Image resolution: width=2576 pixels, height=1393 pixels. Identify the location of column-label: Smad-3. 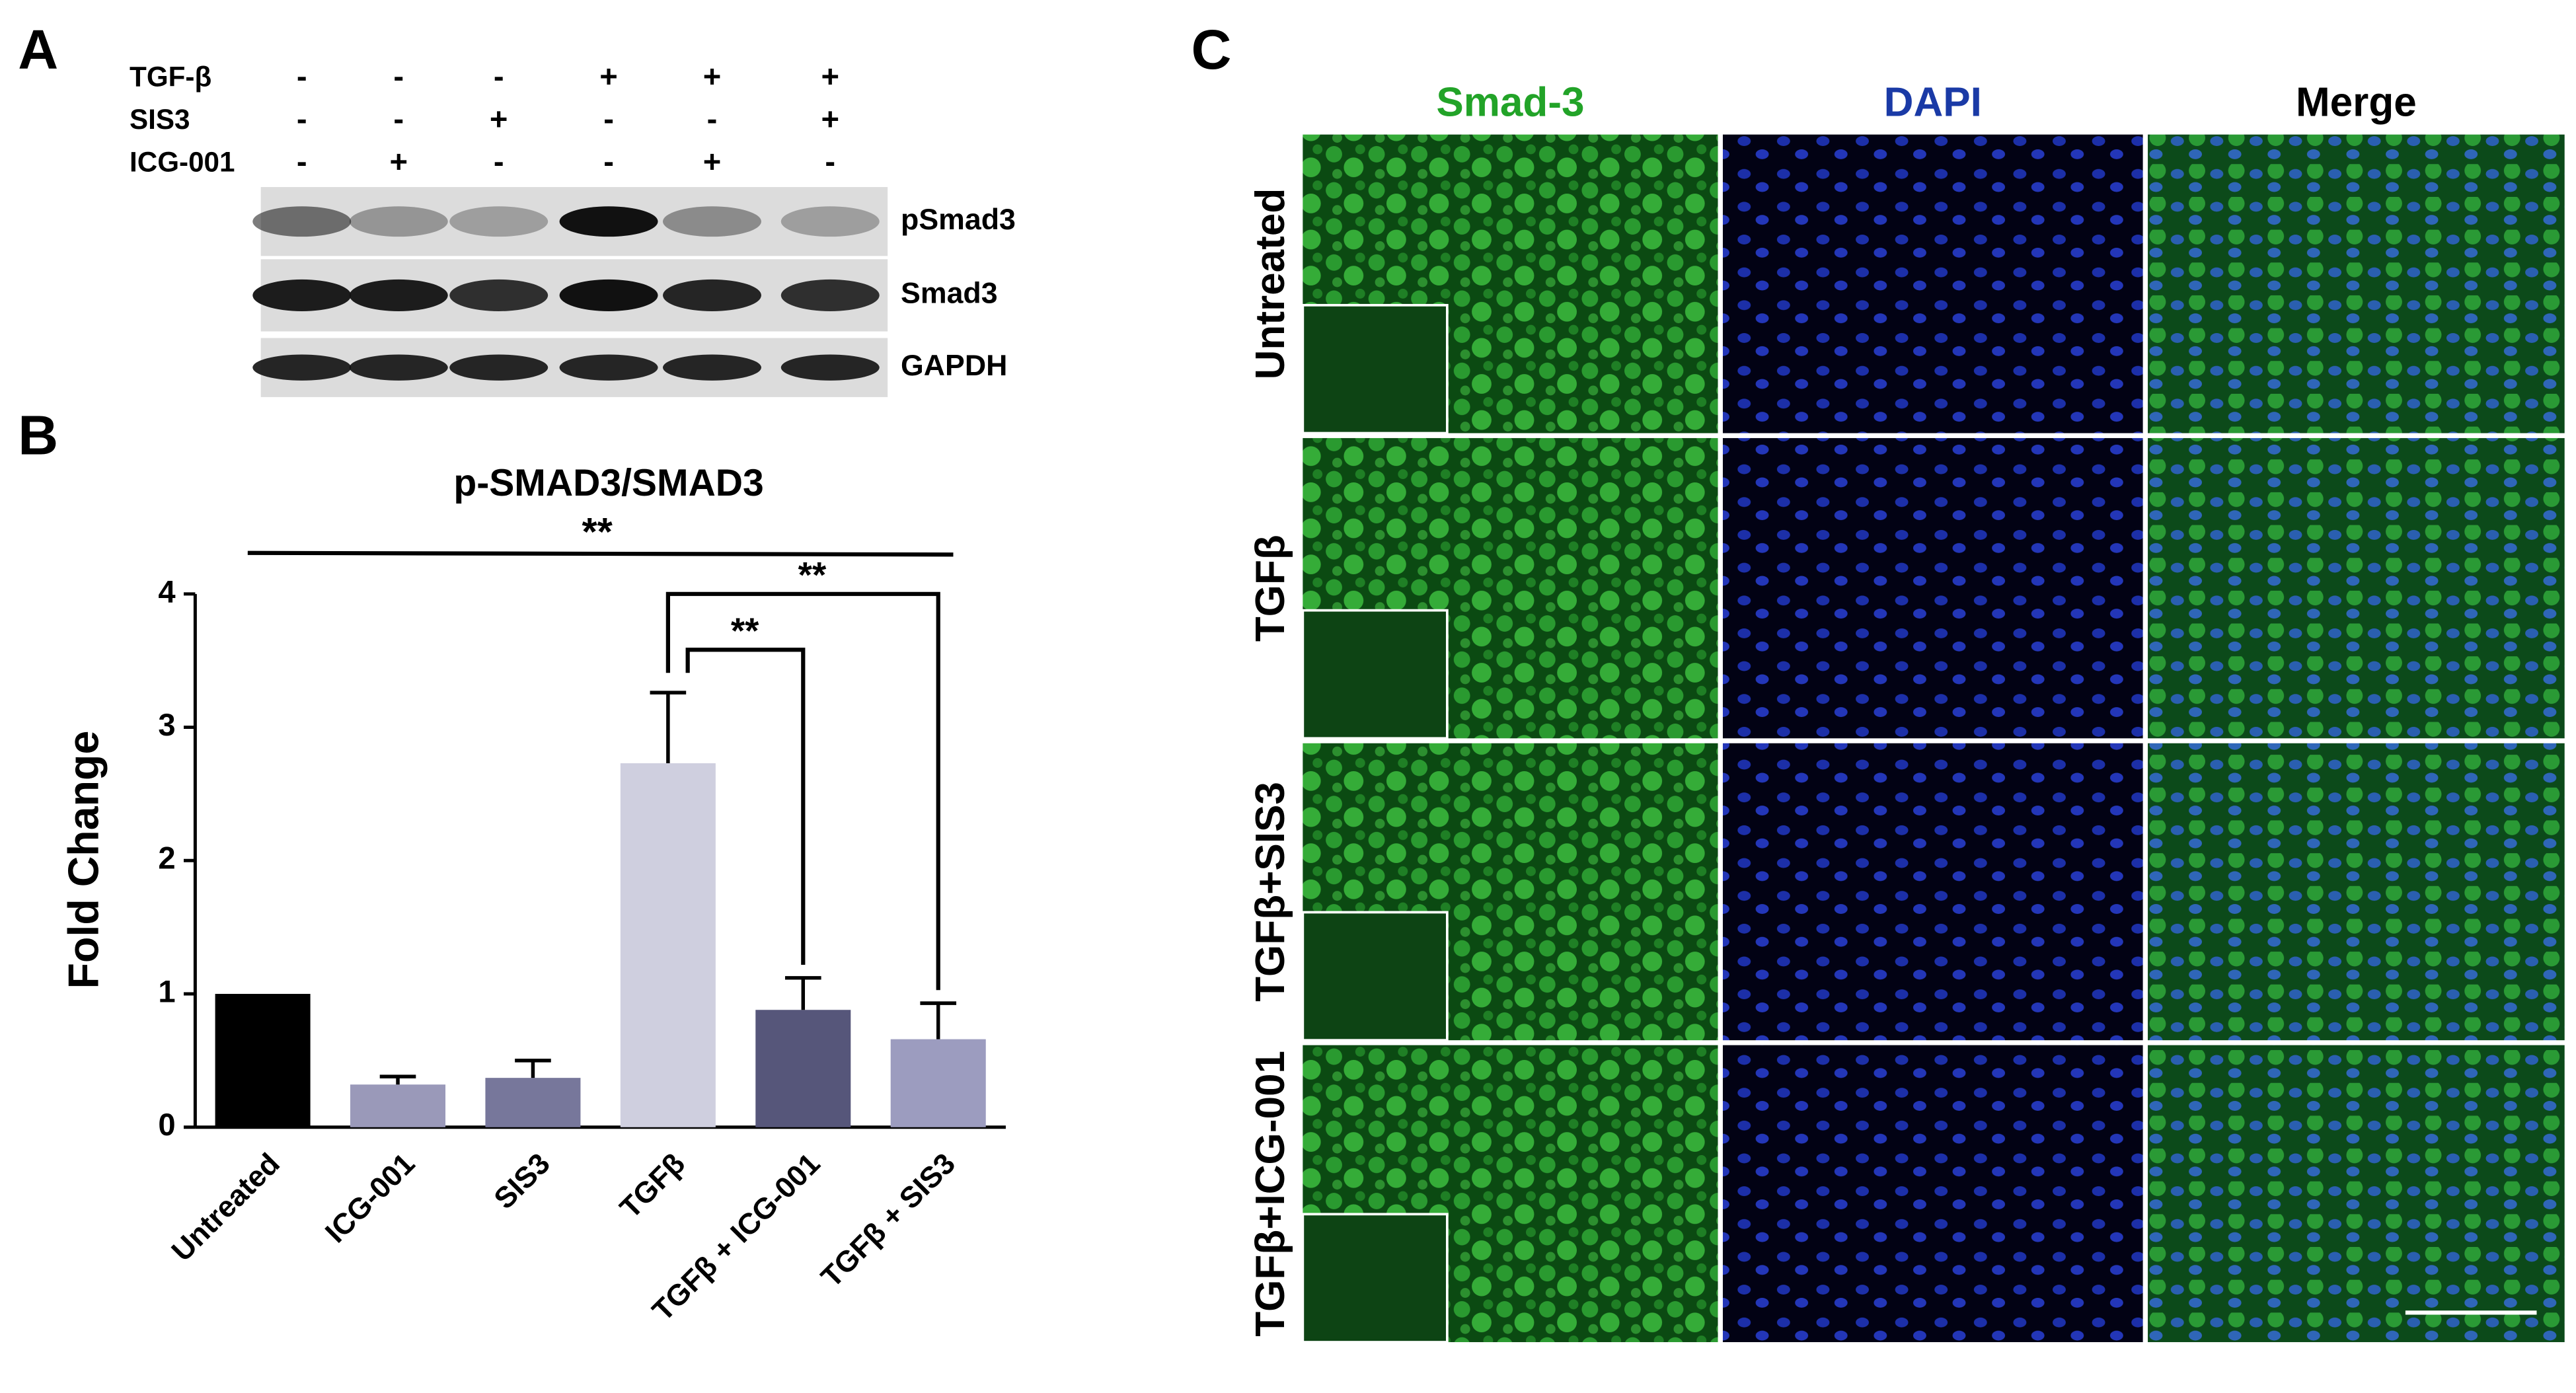
(1510, 102).